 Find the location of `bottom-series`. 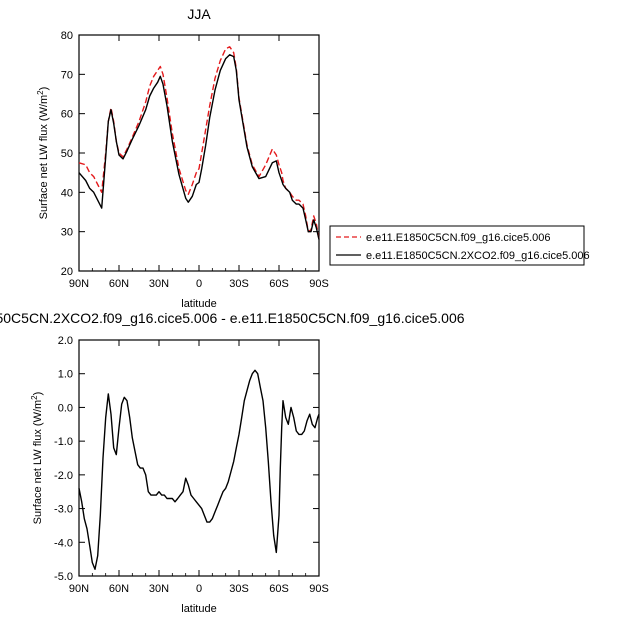

bottom-series is located at coordinates (199, 469).